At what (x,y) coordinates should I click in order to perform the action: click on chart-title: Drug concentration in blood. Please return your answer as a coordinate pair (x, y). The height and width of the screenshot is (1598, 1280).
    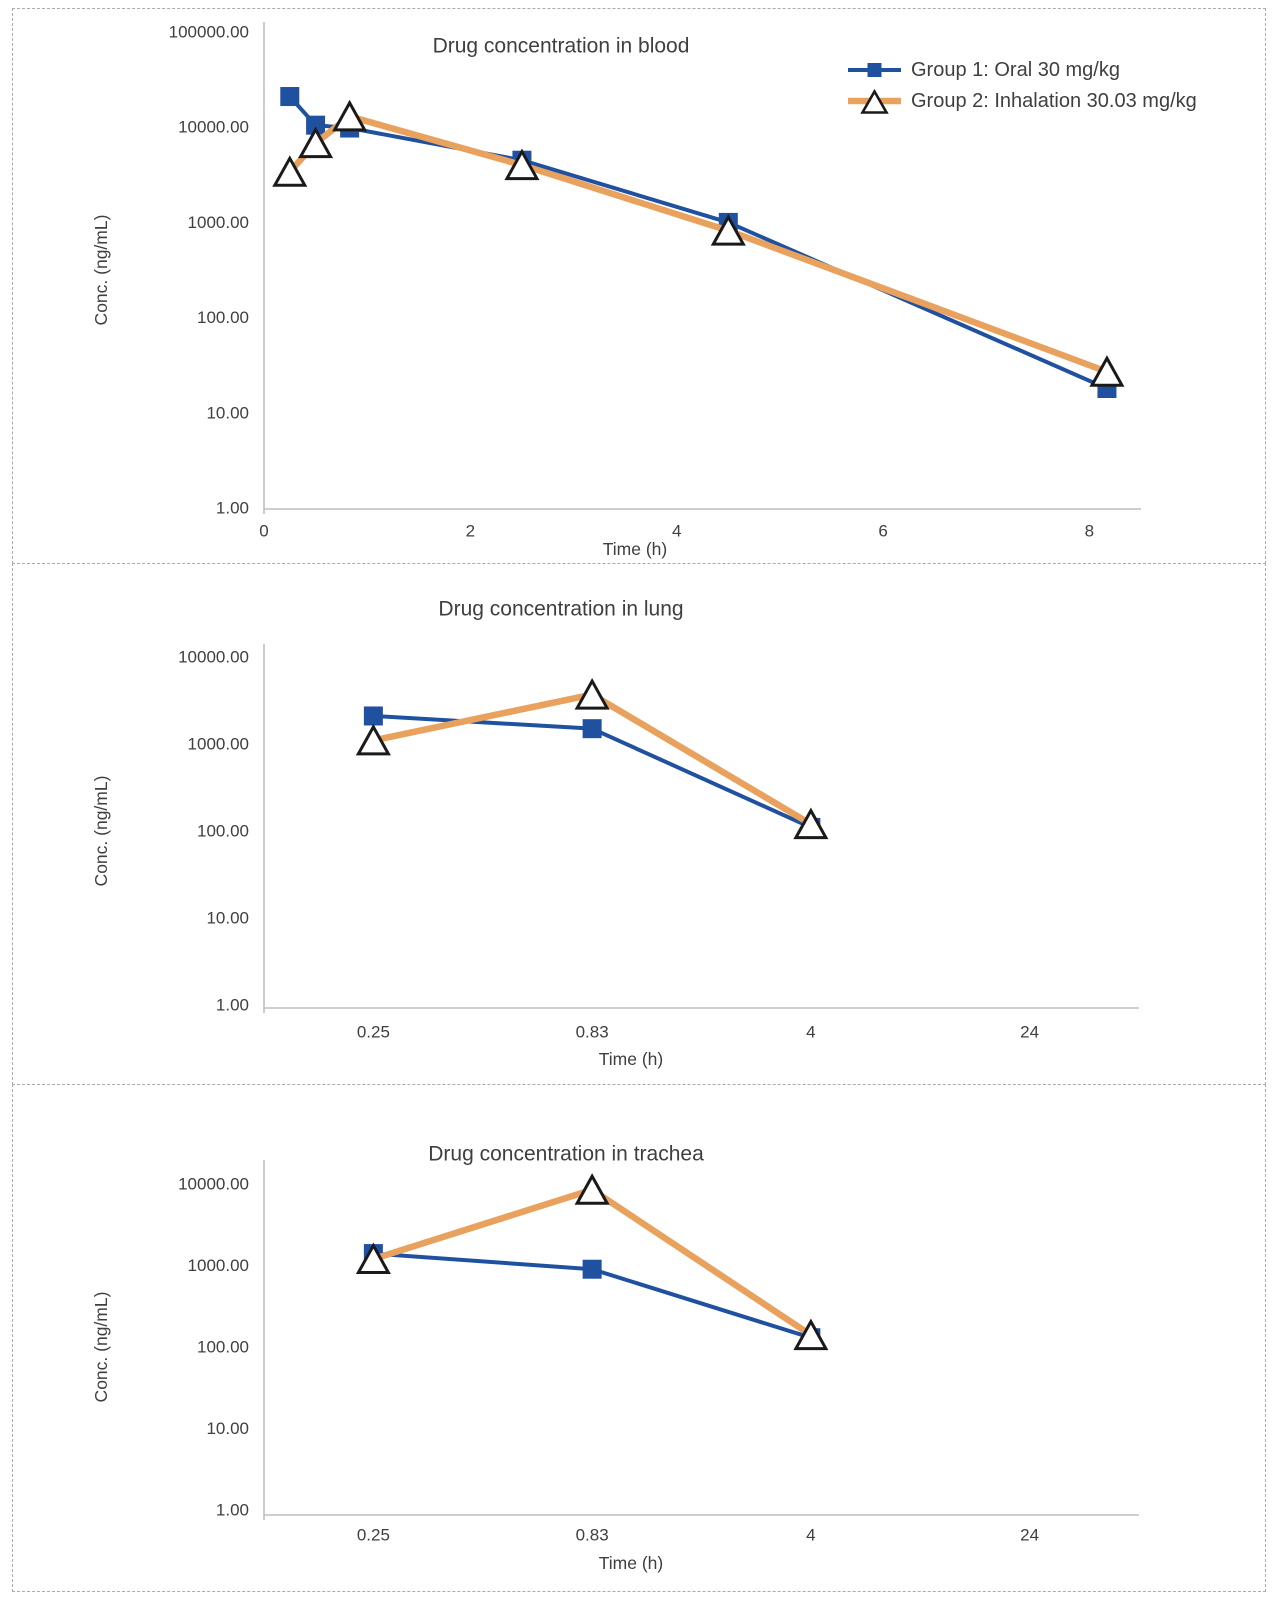
    Looking at the image, I should click on (561, 46).